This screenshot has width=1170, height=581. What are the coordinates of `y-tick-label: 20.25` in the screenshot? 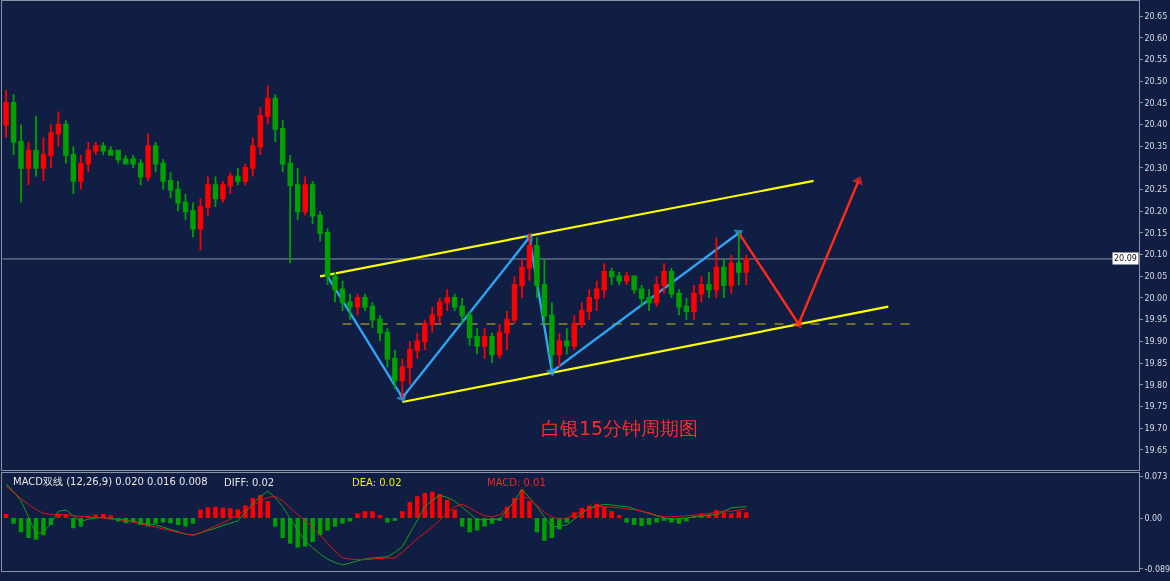 It's located at (1156, 190).